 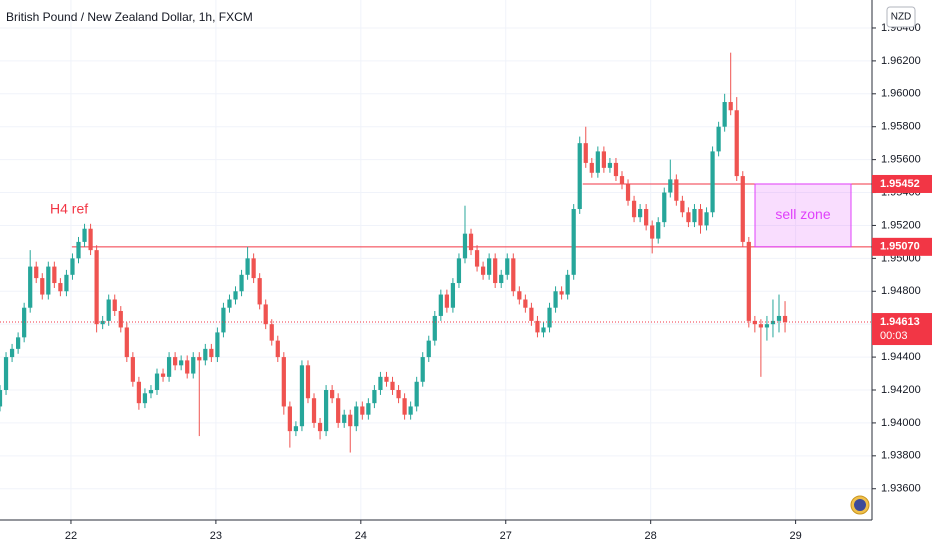 What do you see at coordinates (901, 423) in the screenshot?
I see `y-tick-label: 1.94000` at bounding box center [901, 423].